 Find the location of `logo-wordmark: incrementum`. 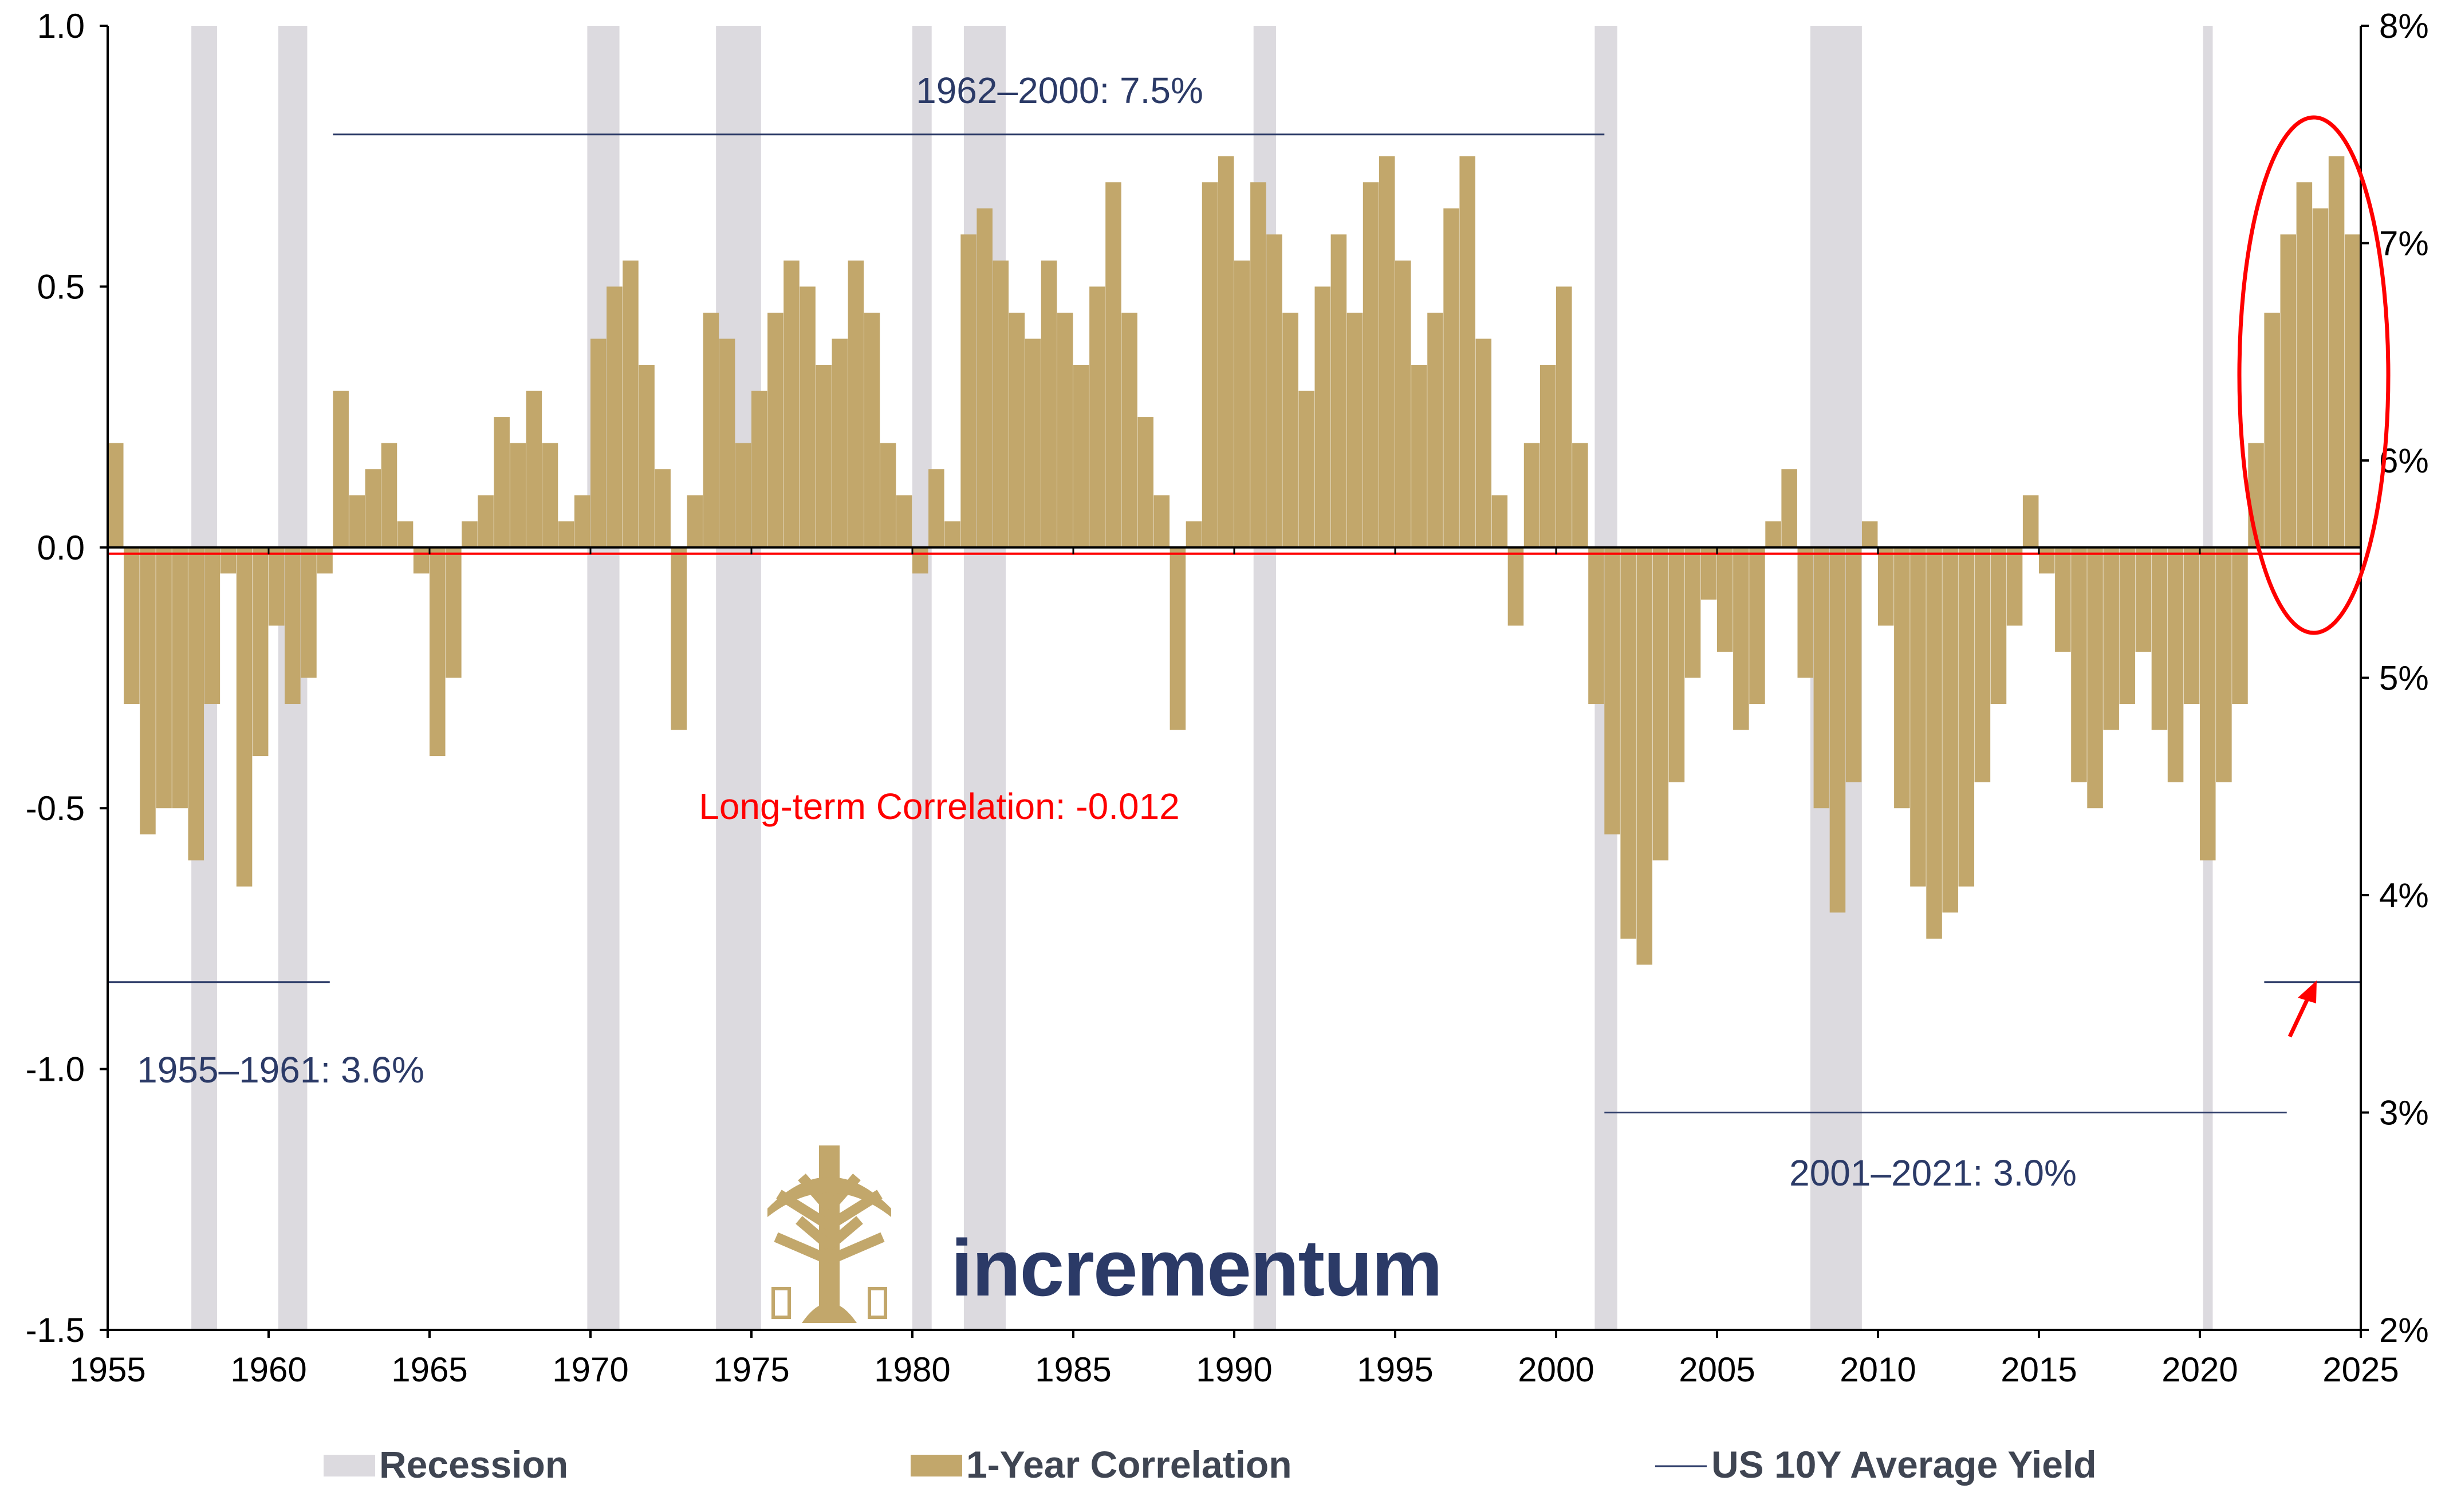

logo-wordmark: incrementum is located at coordinates (1196, 1268).